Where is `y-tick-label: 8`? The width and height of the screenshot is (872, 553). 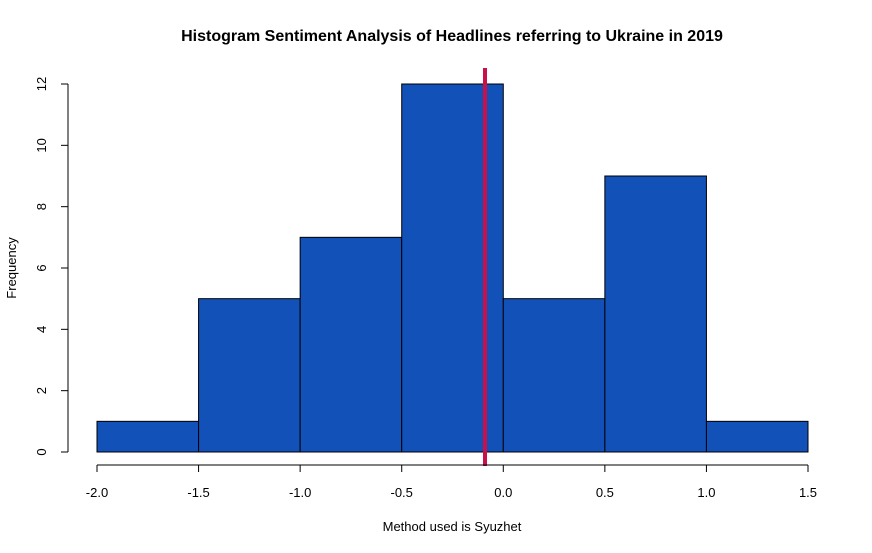 y-tick-label: 8 is located at coordinates (41, 206).